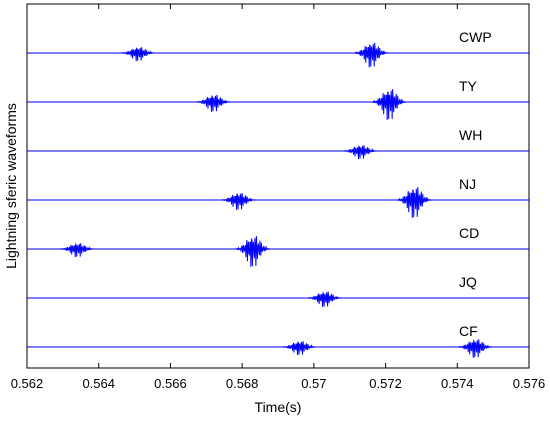  Describe the element at coordinates (468, 331) in the screenshot. I see `station-label-cf: CF` at that location.